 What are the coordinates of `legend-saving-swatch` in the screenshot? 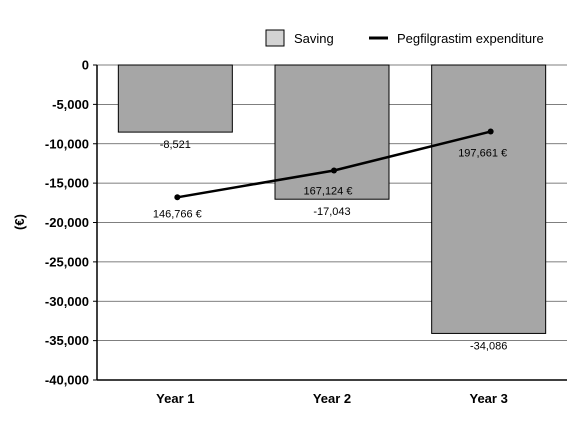 It's located at (275, 38).